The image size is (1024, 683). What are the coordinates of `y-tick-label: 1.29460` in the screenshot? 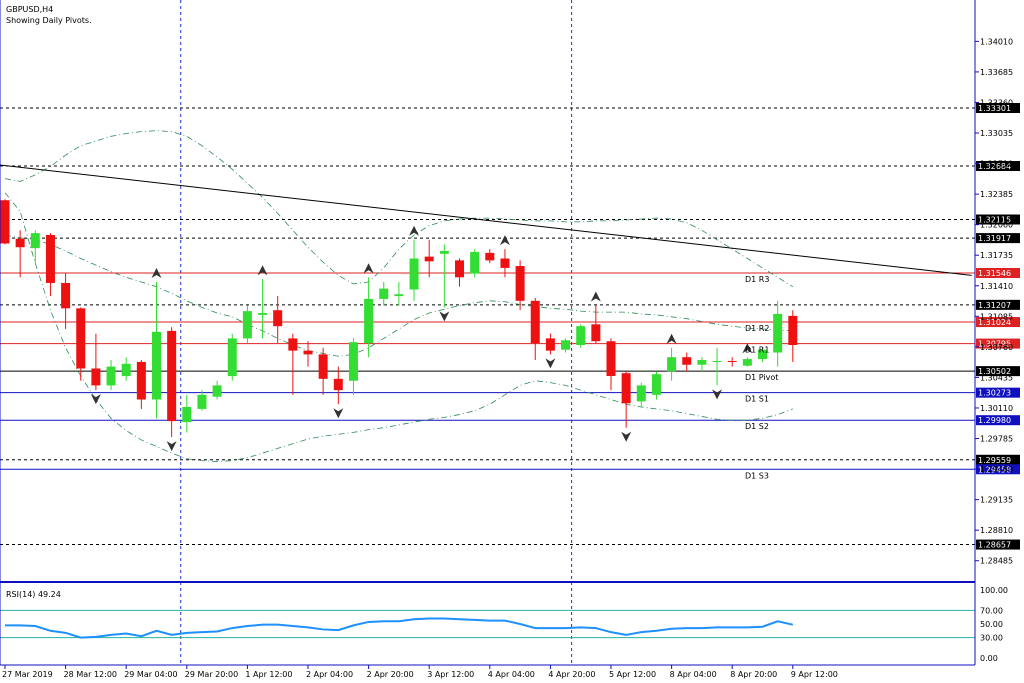 It's located at (996, 469).